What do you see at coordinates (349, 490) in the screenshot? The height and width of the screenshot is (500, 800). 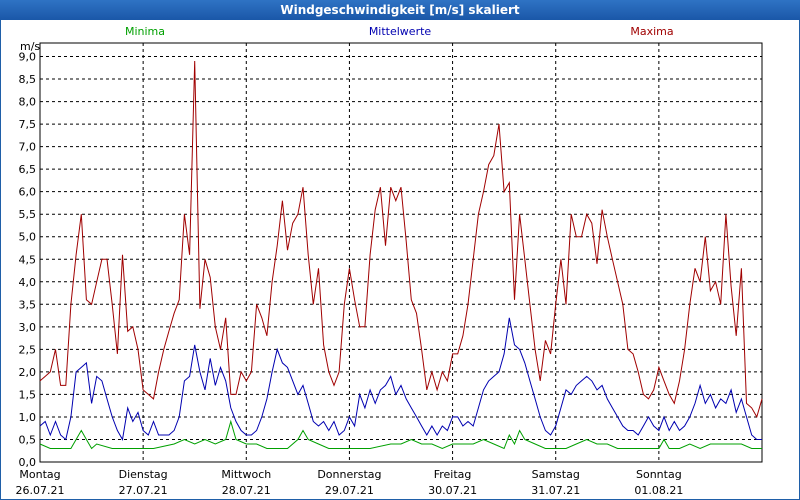 I see `x-tick-date: 29.07.21` at bounding box center [349, 490].